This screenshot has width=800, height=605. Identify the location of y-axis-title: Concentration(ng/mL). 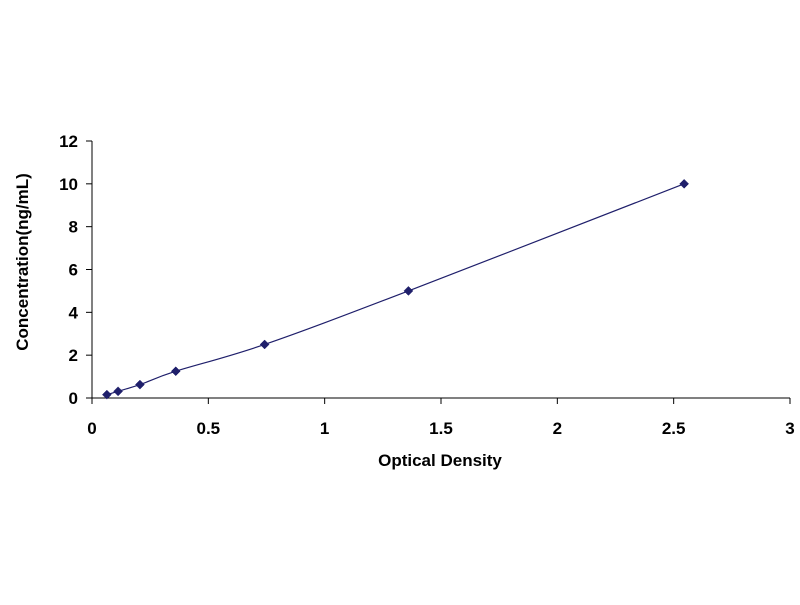
(22, 262).